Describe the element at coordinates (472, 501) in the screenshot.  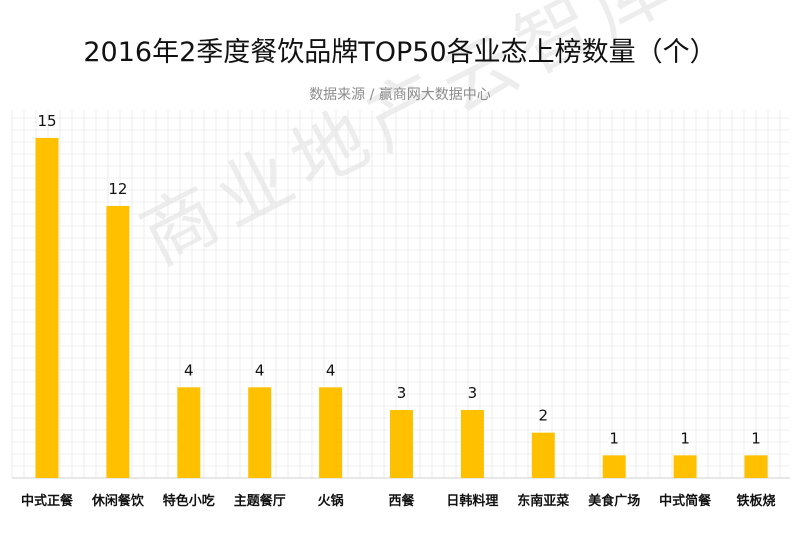
I see `x-tick-label: 日韩料理` at that location.